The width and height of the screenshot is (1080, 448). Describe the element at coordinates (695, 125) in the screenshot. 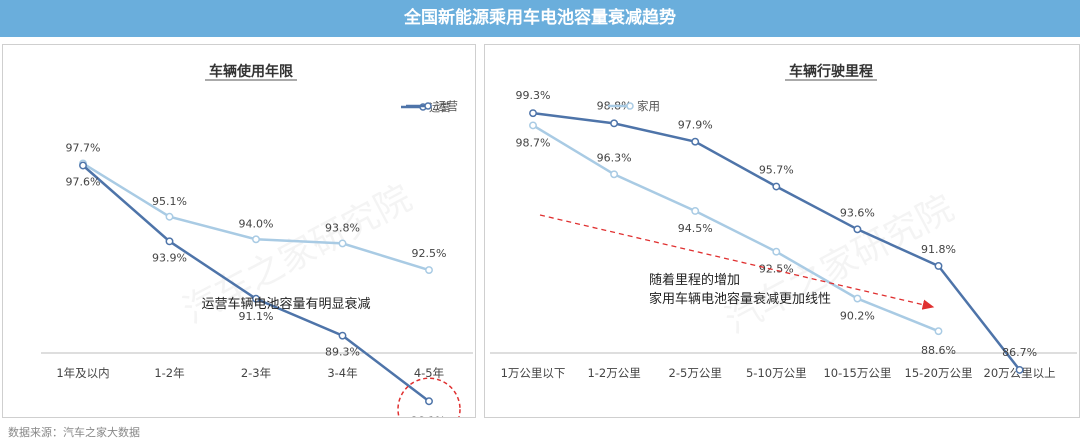

I see `data-label: 97.9%` at that location.